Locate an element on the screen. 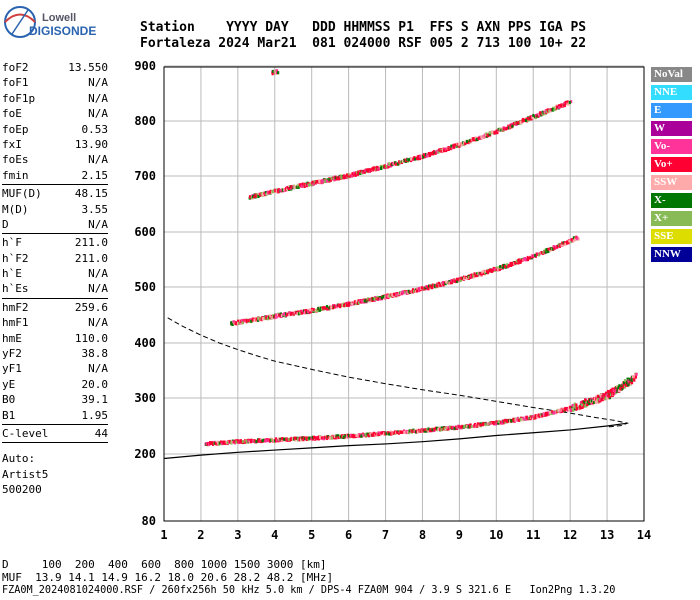 Image resolution: width=700 pixels, height=600 pixels. param-row: hmE 110.0 is located at coordinates (55, 338).